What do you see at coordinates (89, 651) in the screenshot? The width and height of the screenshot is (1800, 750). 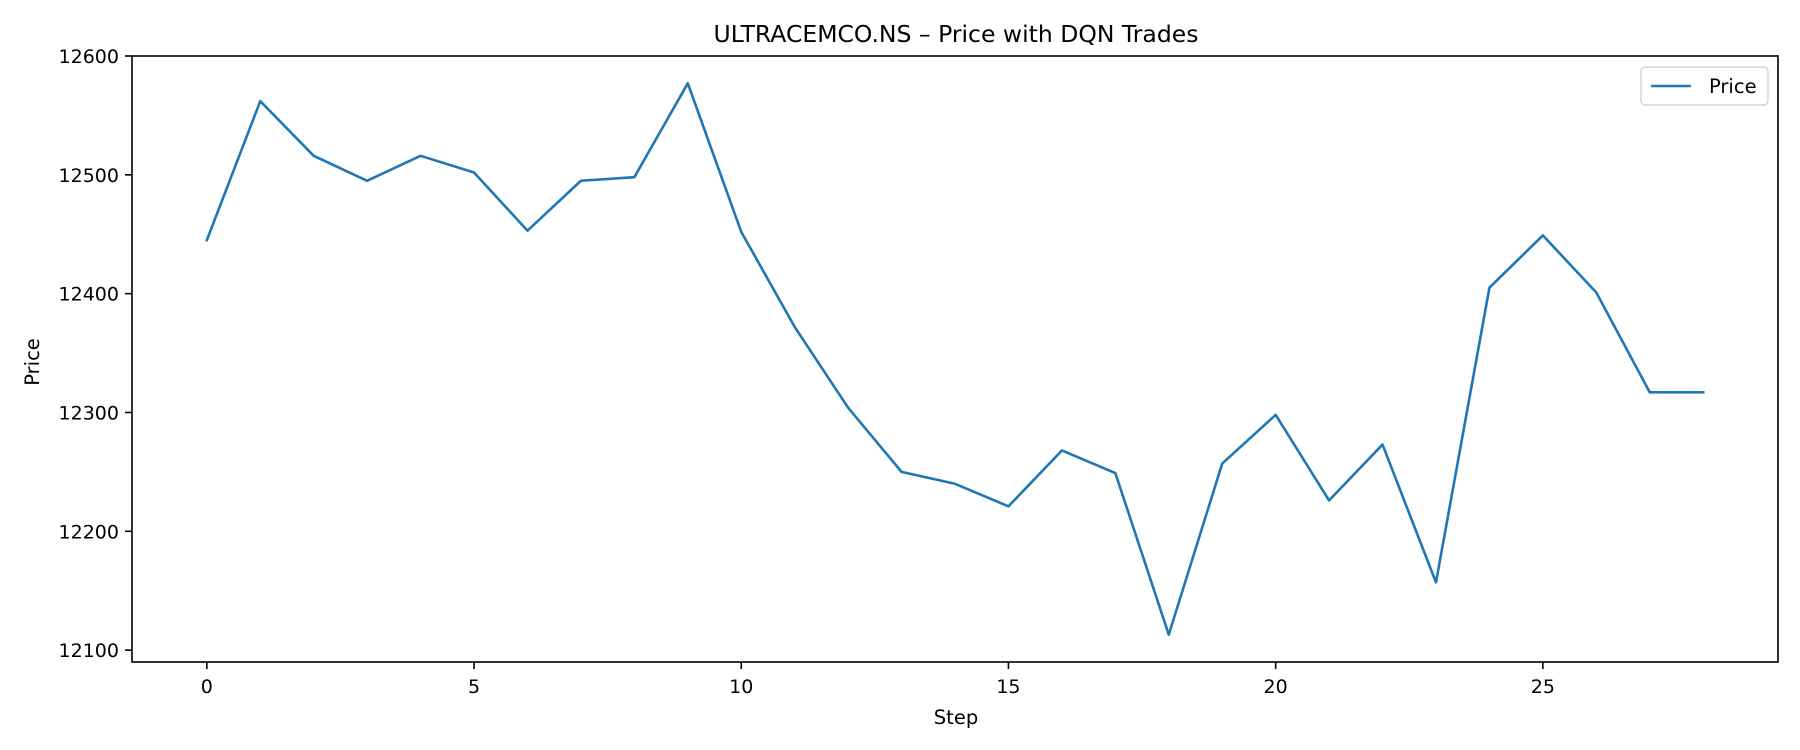 I see `y-tick-label: 12100` at bounding box center [89, 651].